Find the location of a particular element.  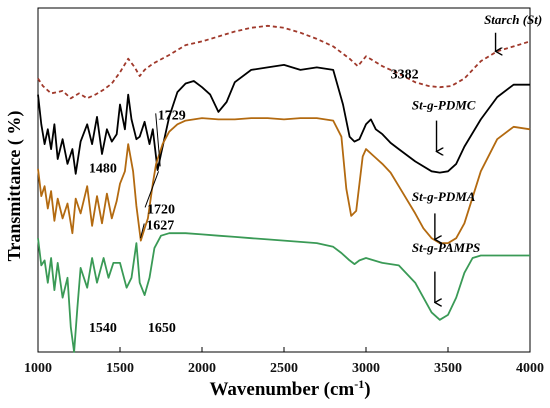

series-label-4: St-g-PAMPS is located at coordinates (446, 247).